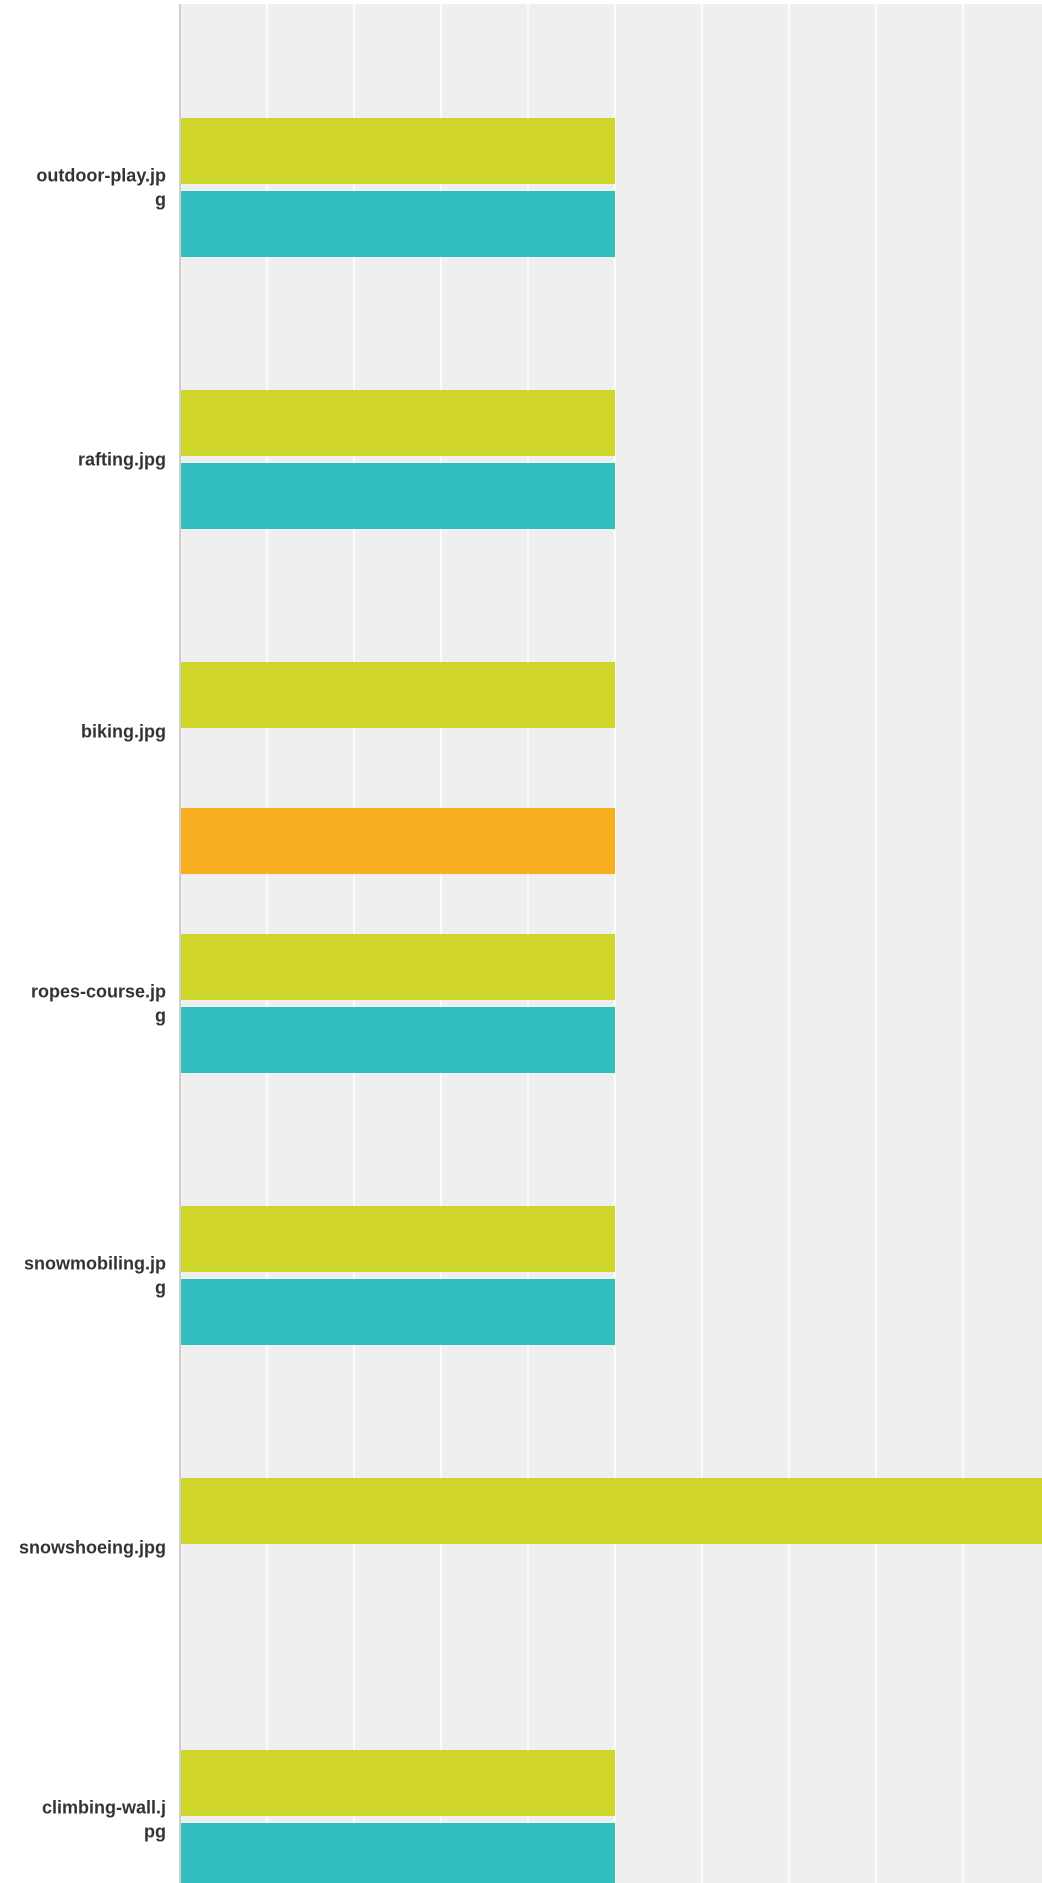 The height and width of the screenshot is (1883, 1042). Describe the element at coordinates (101, 188) in the screenshot. I see `category-label: outdoor-play.jp g` at that location.